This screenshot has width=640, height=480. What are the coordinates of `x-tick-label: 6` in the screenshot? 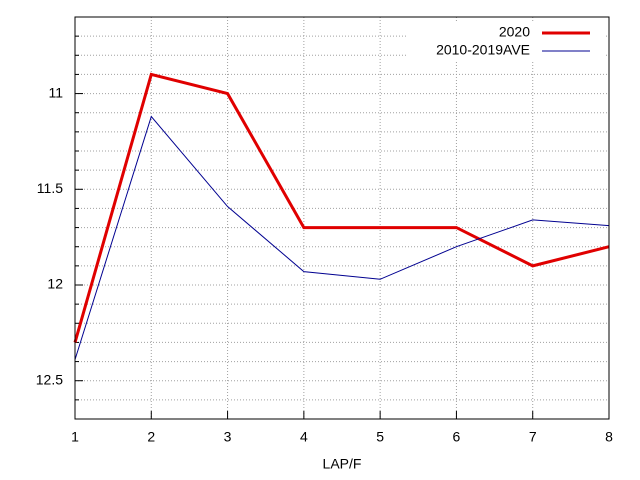 It's located at (457, 437).